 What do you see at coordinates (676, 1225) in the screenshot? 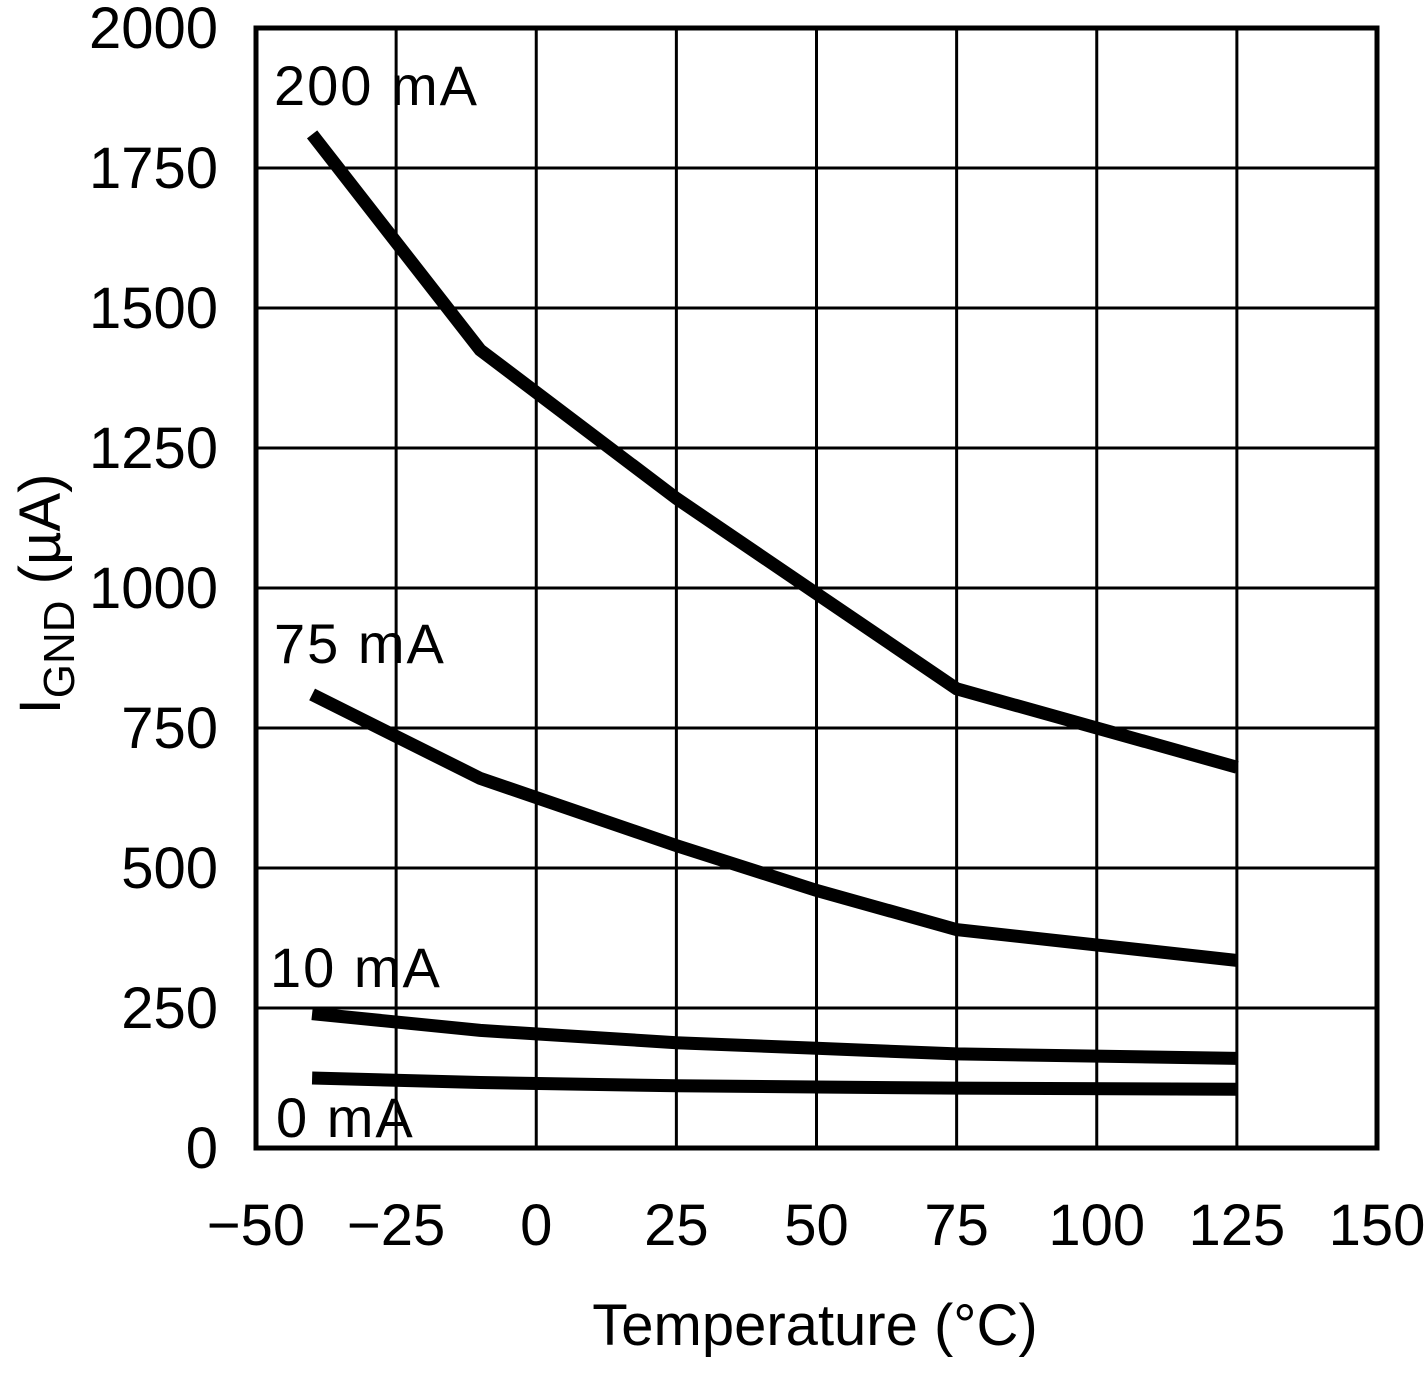
I see `x-tick-label: 25` at bounding box center [676, 1225].